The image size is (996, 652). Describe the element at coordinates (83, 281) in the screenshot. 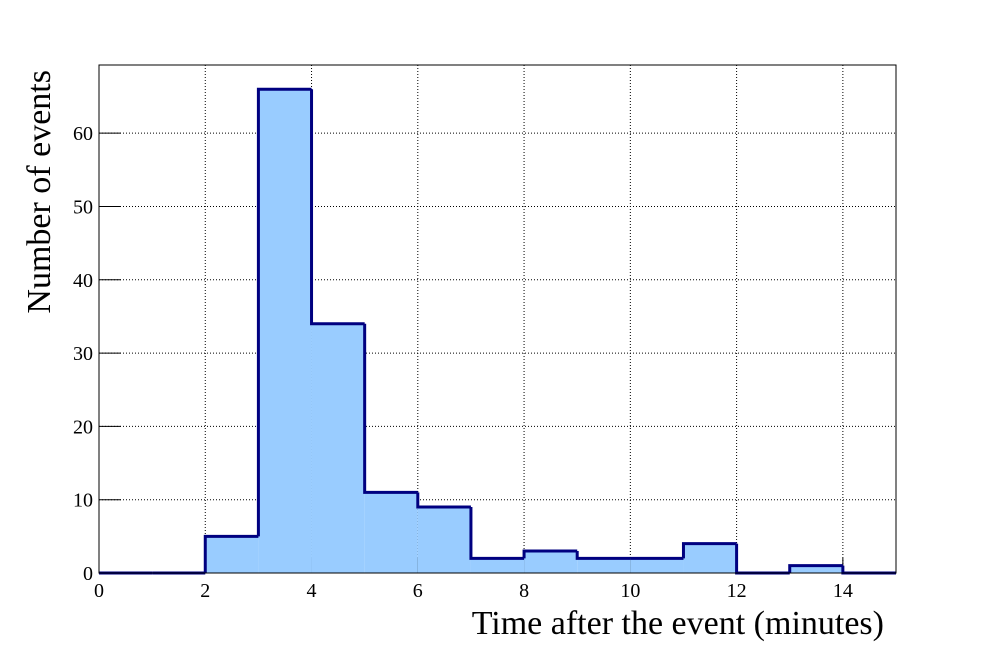

I see `y-tick-label: 40` at that location.